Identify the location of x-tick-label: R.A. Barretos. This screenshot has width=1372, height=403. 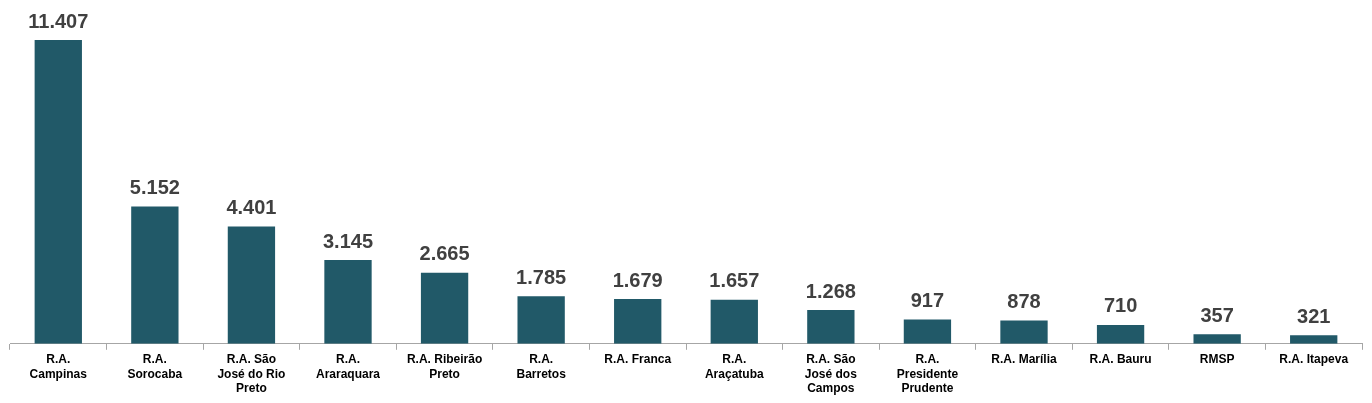
(541, 366).